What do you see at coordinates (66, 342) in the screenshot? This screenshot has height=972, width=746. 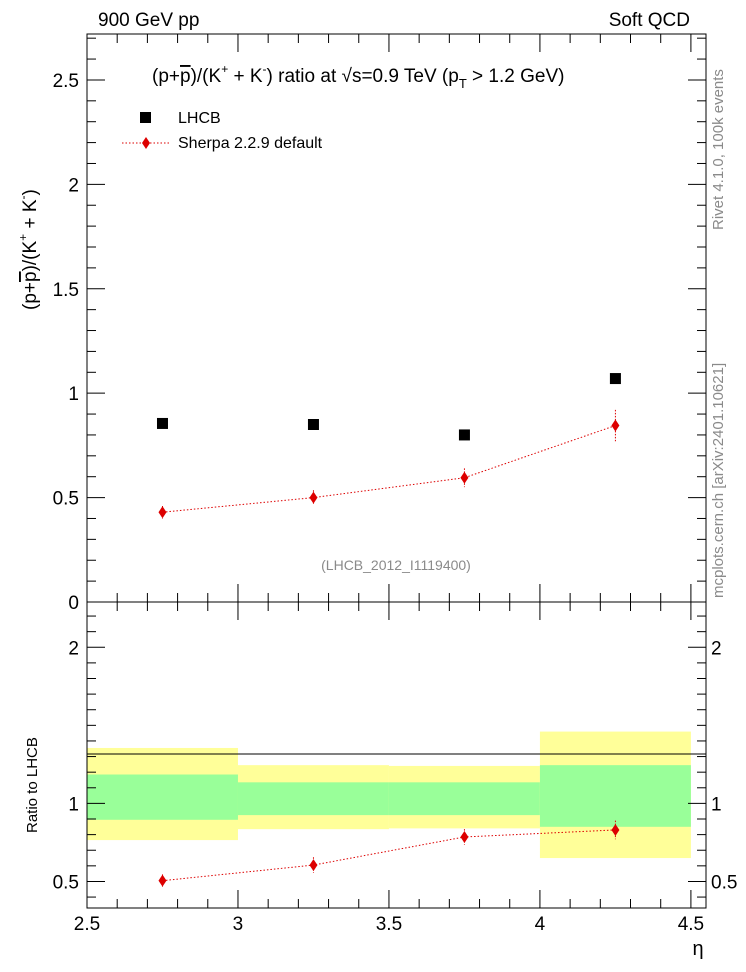 I see `main-y-tick-labels: 0 0.5 1 1.5 2 2.5` at bounding box center [66, 342].